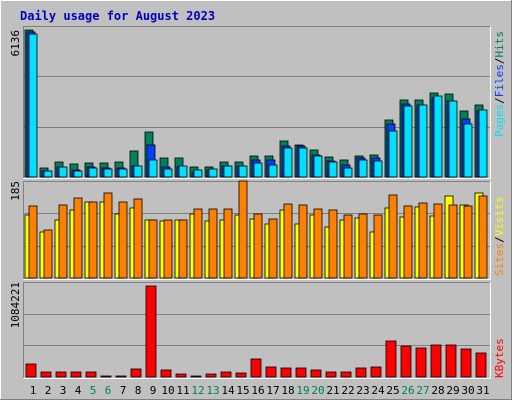  Describe the element at coordinates (33, 390) in the screenshot. I see `day-label: 1` at that location.